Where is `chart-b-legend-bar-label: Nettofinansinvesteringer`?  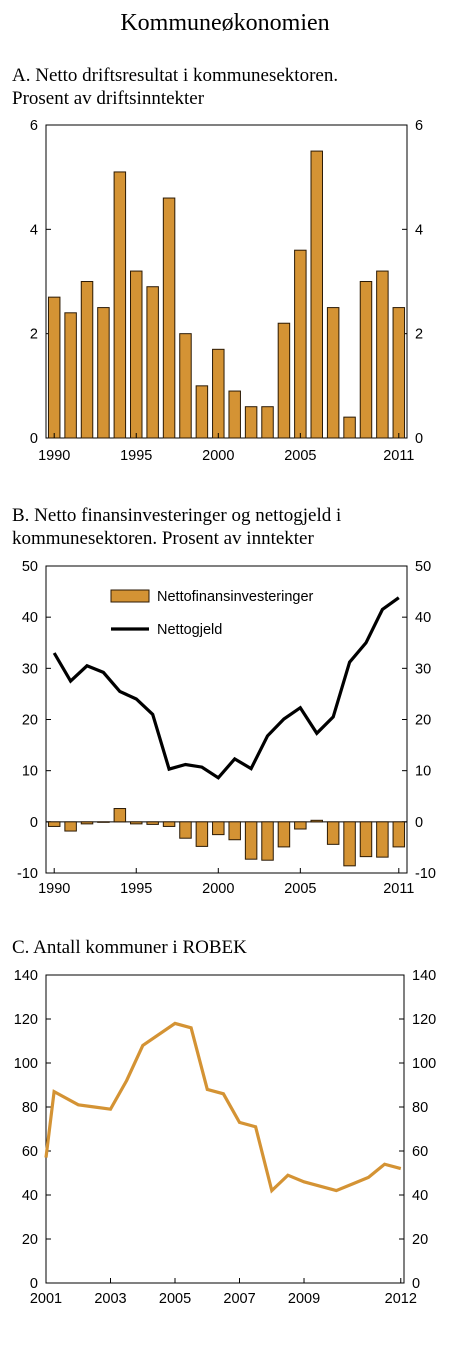 chart-b-legend-bar-label: Nettofinansinvesteringer is located at coordinates (235, 597).